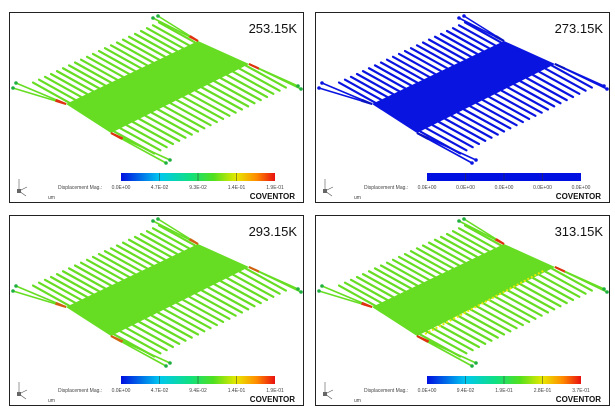 The height and width of the screenshot is (417, 615). What do you see at coordinates (578, 28) in the screenshot?
I see `temperature-label: 273.15K` at bounding box center [578, 28].